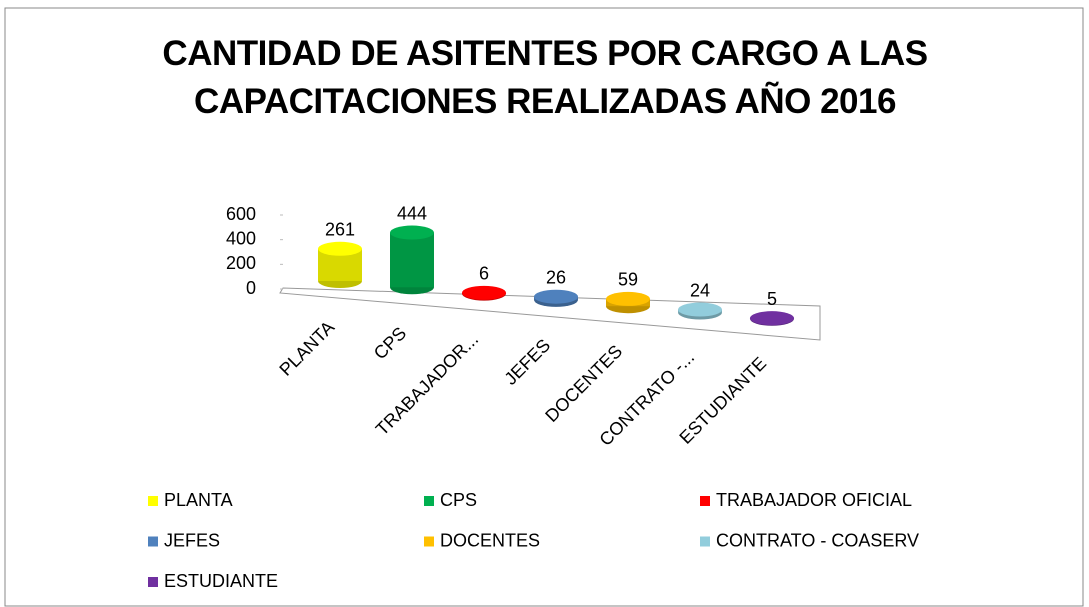 This screenshot has width=1089, height=607. Describe the element at coordinates (241, 214) in the screenshot. I see `y-tick-label: 600` at that location.